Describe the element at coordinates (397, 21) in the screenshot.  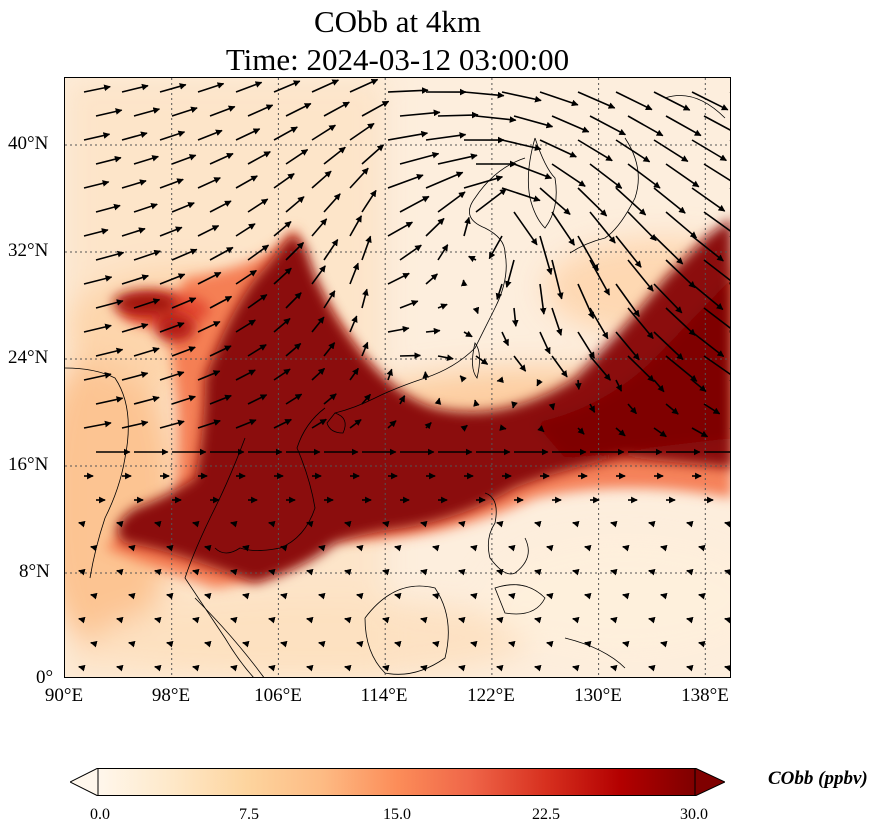
I see `chart-title: CObb at 4km` at that location.